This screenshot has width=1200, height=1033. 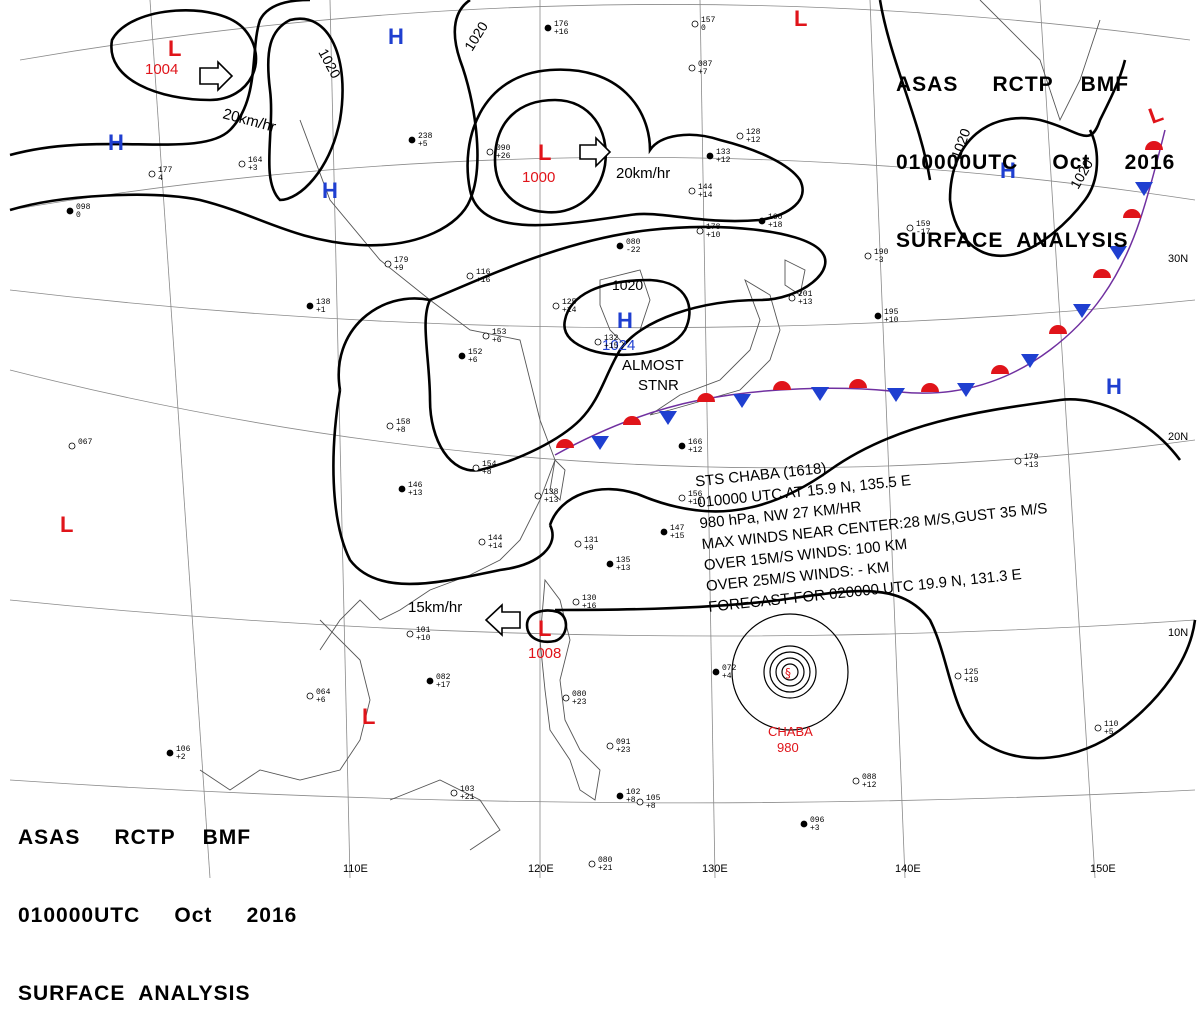 What do you see at coordinates (788, 673) in the screenshot?
I see `typhoon-center-icon: §` at bounding box center [788, 673].